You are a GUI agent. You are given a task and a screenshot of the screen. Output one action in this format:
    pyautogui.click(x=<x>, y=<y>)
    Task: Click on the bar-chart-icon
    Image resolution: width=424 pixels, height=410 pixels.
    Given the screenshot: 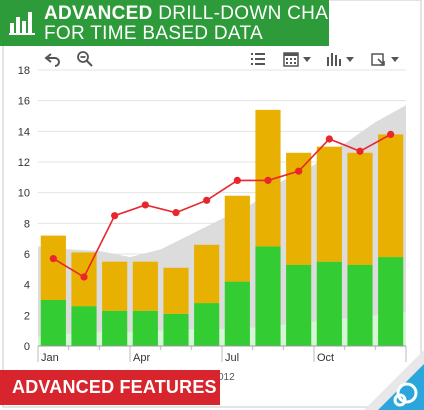 What is the action you would take?
    pyautogui.click(x=334, y=59)
    